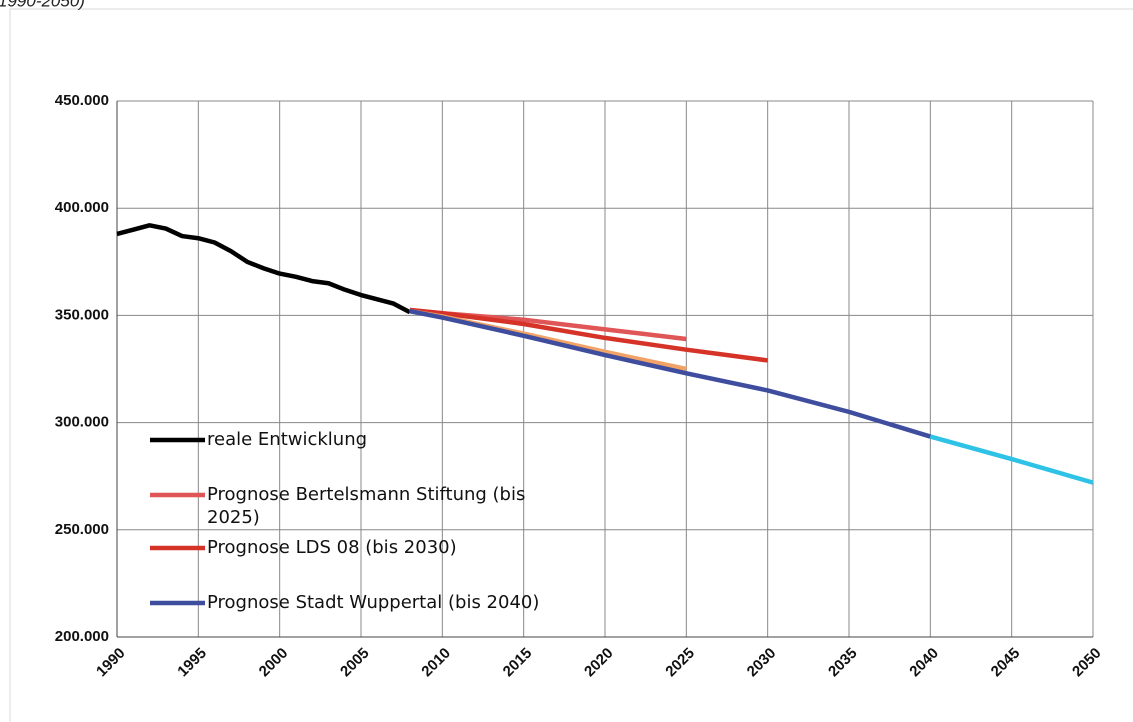 The width and height of the screenshot is (1133, 722). Describe the element at coordinates (274, 663) in the screenshot. I see `x-tick-label: 2000` at that location.